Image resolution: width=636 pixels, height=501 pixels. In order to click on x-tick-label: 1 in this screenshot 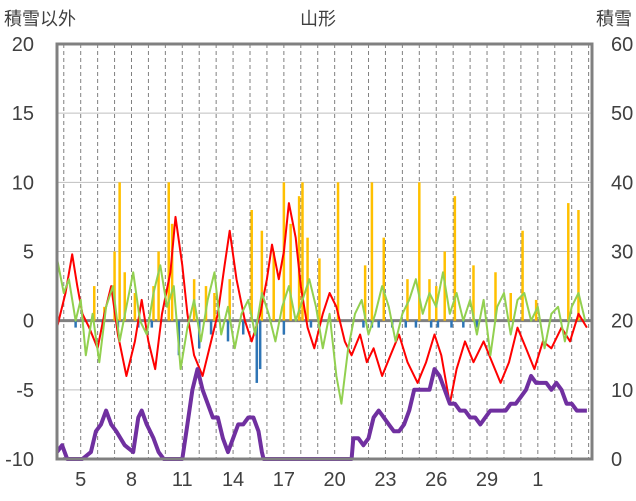, I will do `click(537, 480)`.